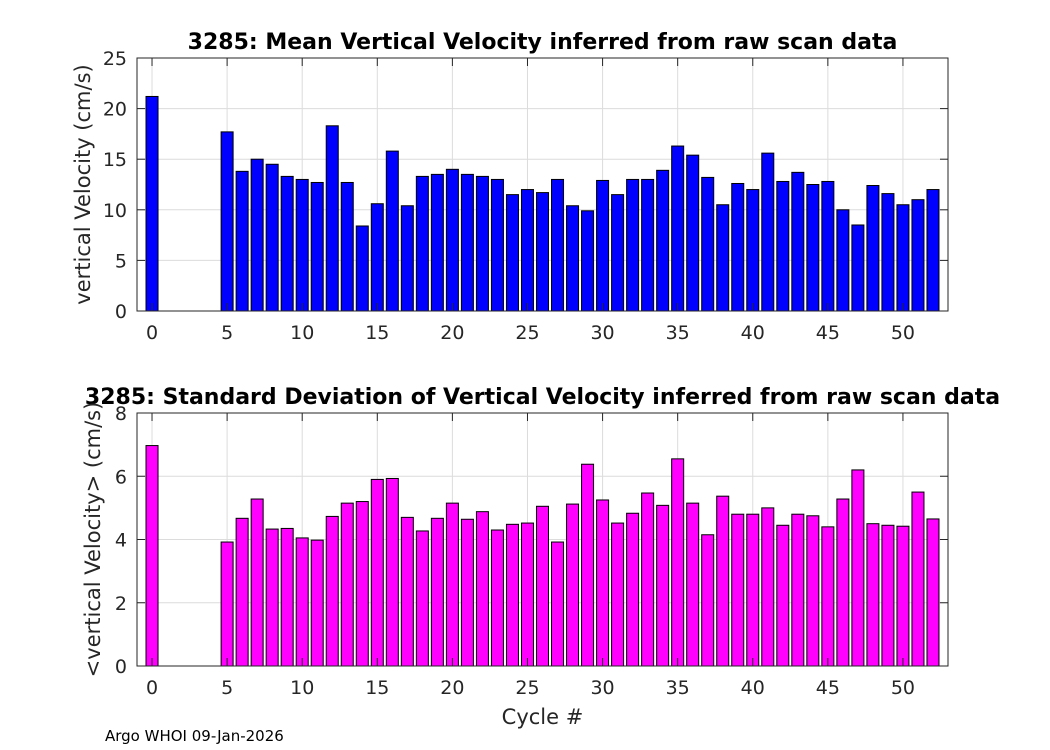 Image resolution: width=1050 pixels, height=750 pixels. What do you see at coordinates (121, 261) in the screenshot?
I see `chart1-y-tick-label: 5` at bounding box center [121, 261].